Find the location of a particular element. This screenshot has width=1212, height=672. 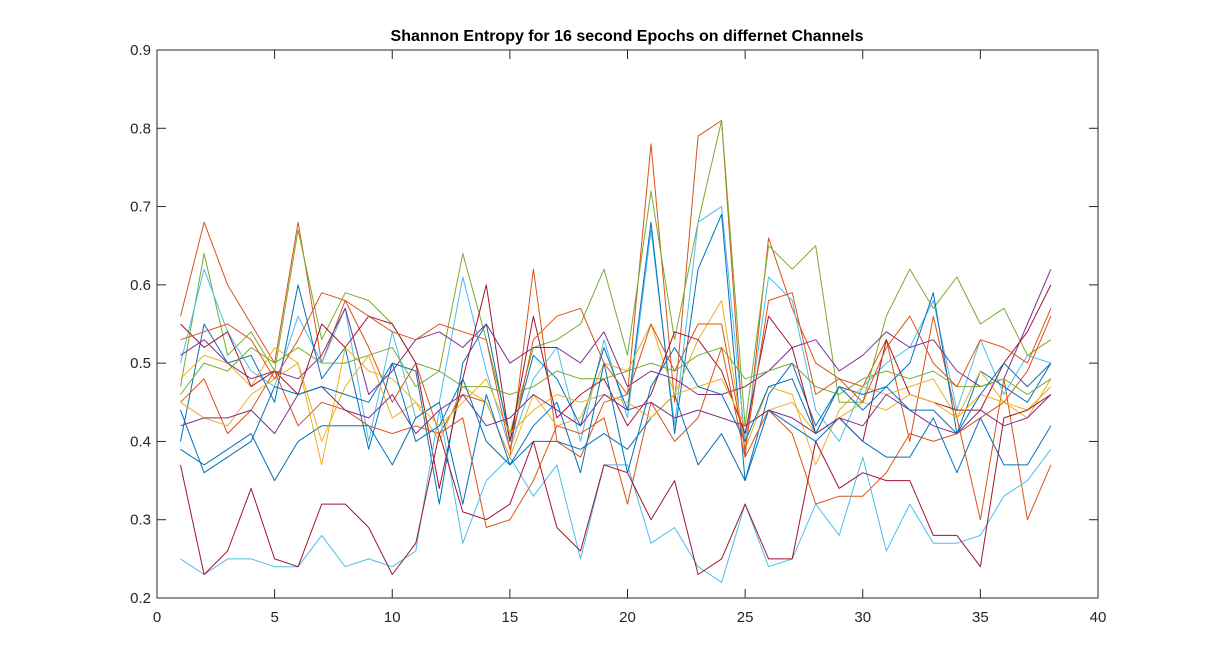

y-tick-label: 0.5 is located at coordinates (140, 363).